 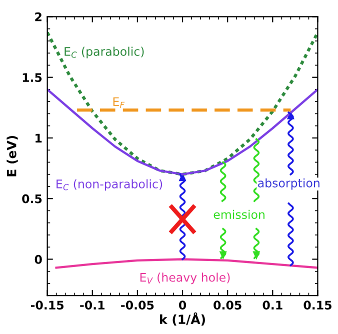 I want to click on x-tick-label: 0, so click(x=182, y=305).